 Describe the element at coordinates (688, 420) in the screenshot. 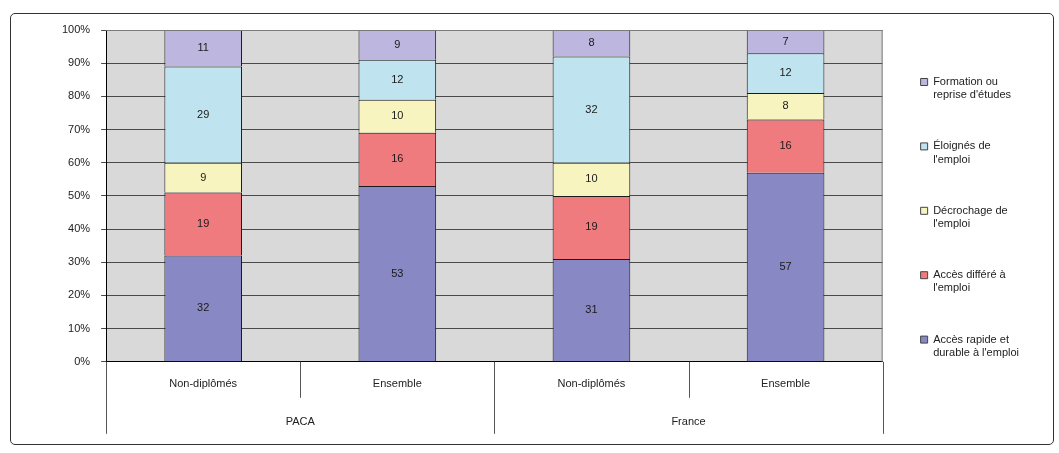

I see `text: France` at that location.